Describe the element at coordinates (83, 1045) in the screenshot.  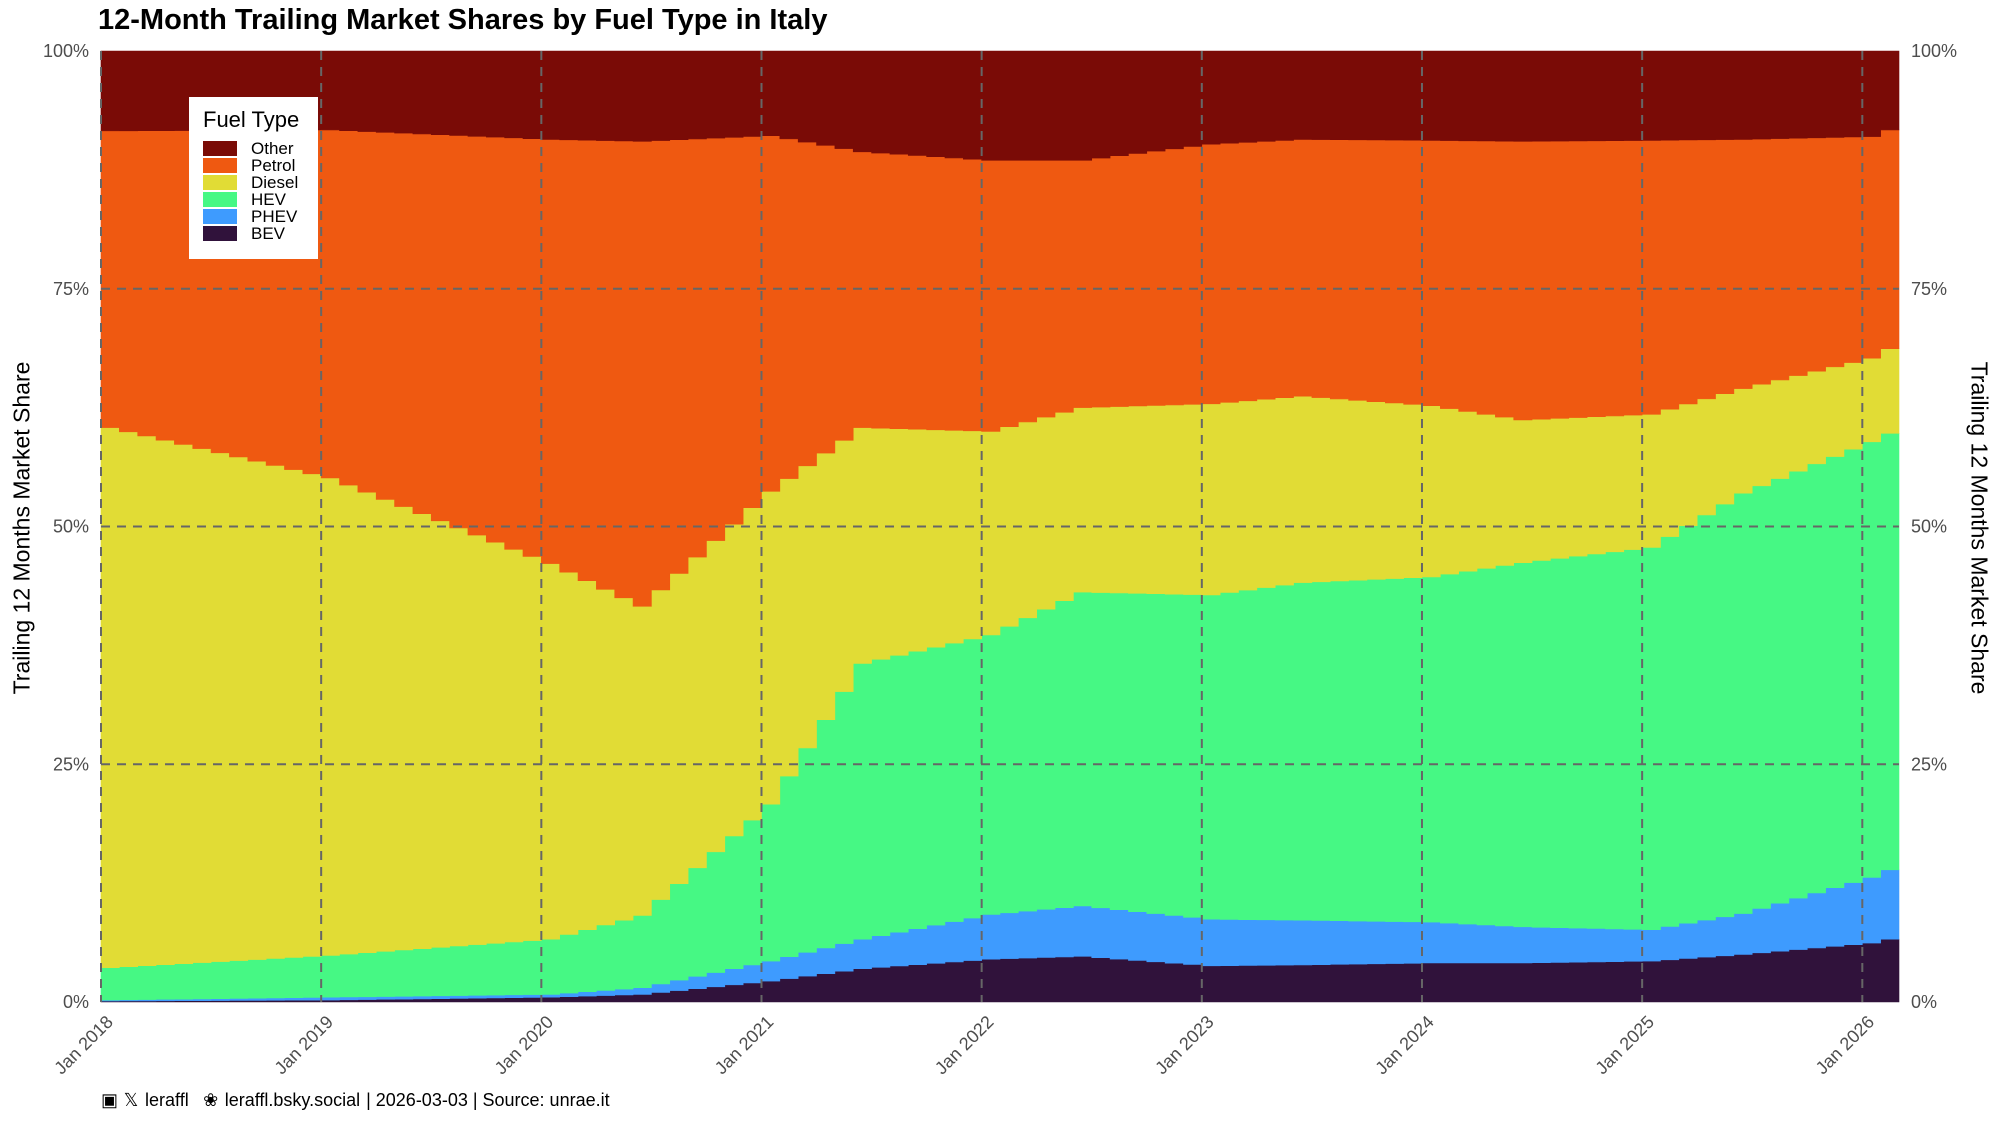
I see `x-tick-label: Jan 2018` at that location.